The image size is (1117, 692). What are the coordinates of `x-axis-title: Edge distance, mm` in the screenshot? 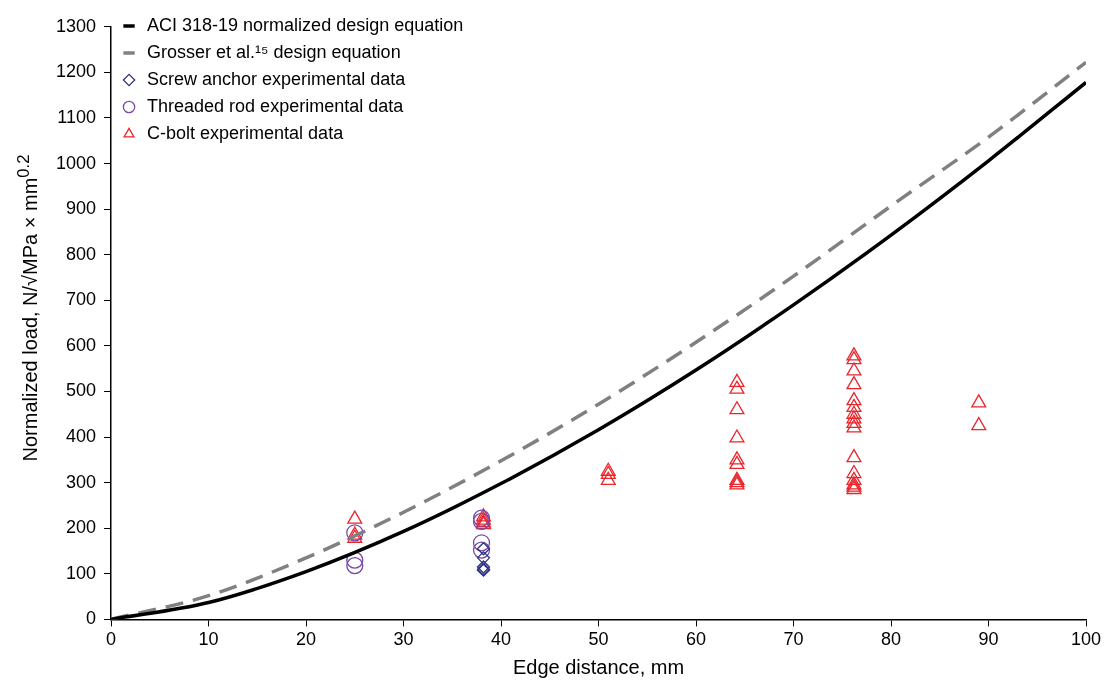 It's located at (598, 666).